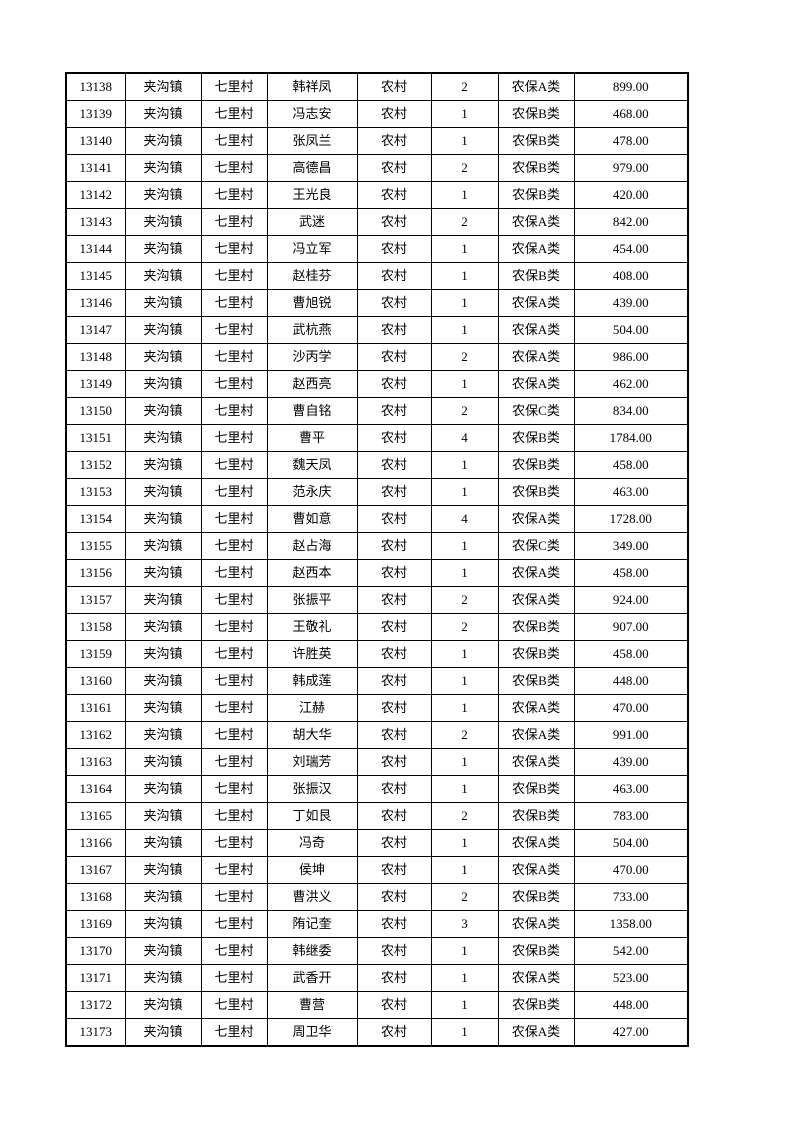  What do you see at coordinates (312, 600) in the screenshot?
I see `cell-name: 张振平` at bounding box center [312, 600].